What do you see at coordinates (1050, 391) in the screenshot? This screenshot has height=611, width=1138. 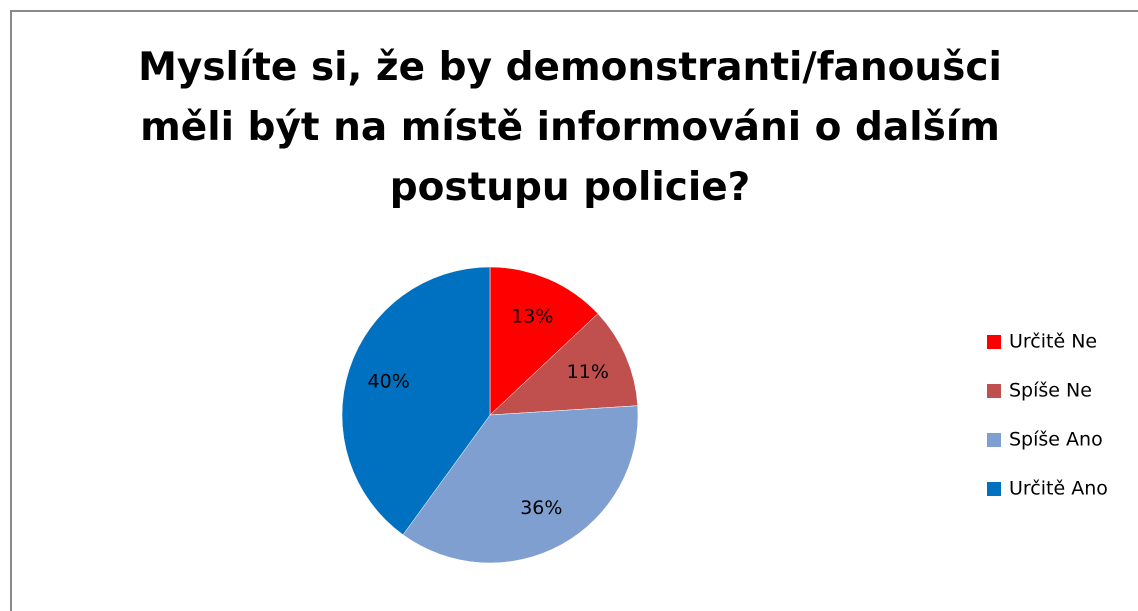 I see `legend-label: Spíše Ne` at bounding box center [1050, 391].